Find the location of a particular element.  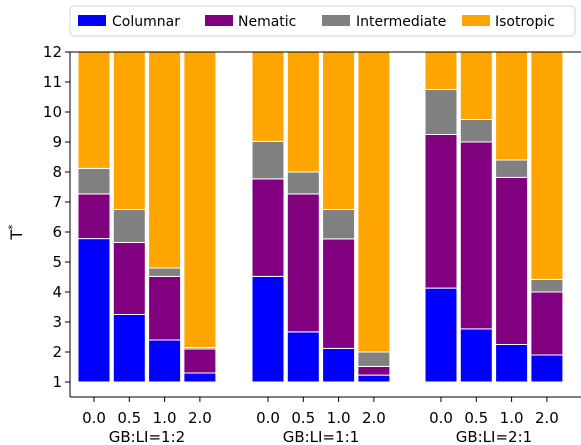

y-tick-label: 12 is located at coordinates (52, 52).